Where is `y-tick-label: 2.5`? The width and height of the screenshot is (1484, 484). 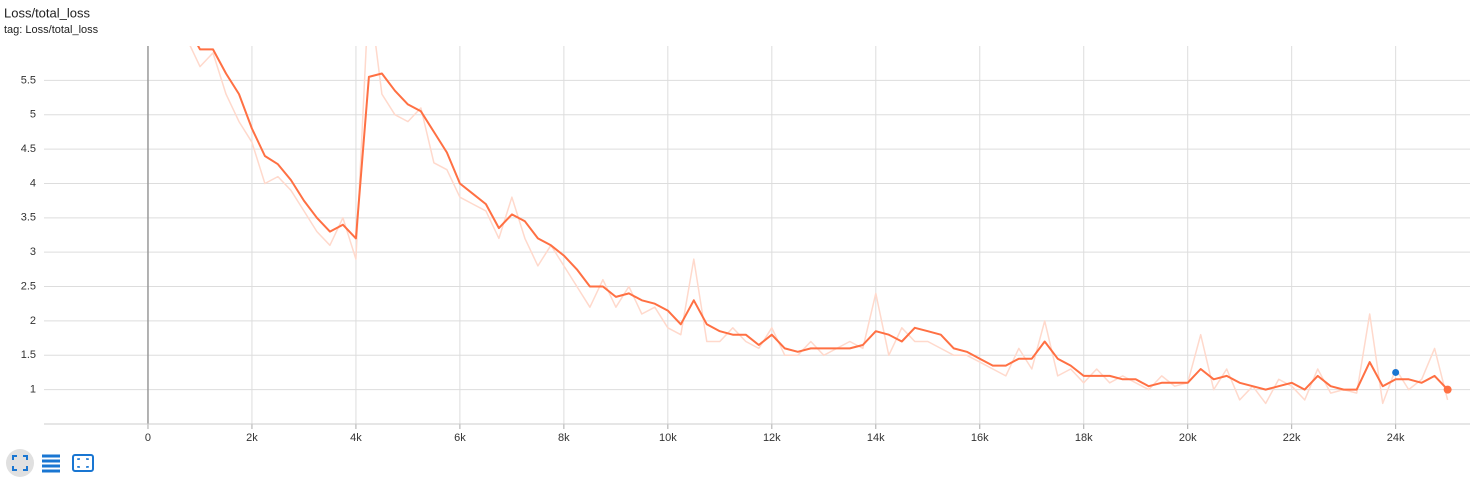
y-tick-label: 2.5 is located at coordinates (28, 286).